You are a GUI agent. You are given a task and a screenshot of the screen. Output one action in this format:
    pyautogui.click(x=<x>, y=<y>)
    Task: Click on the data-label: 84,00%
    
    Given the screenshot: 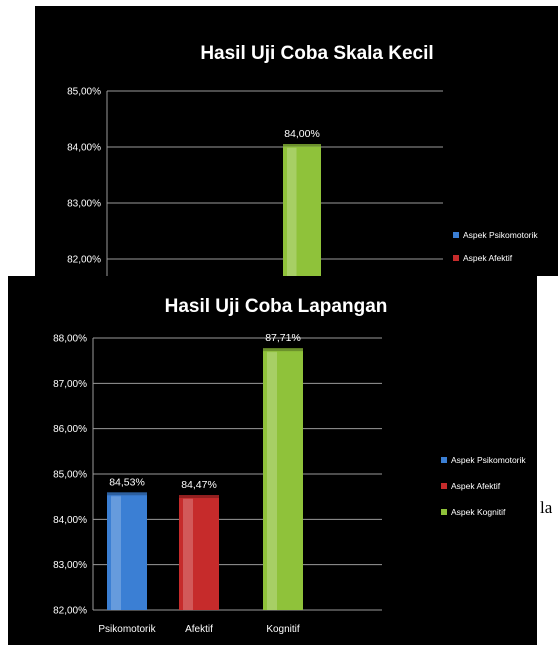 What is the action you would take?
    pyautogui.click(x=302, y=134)
    